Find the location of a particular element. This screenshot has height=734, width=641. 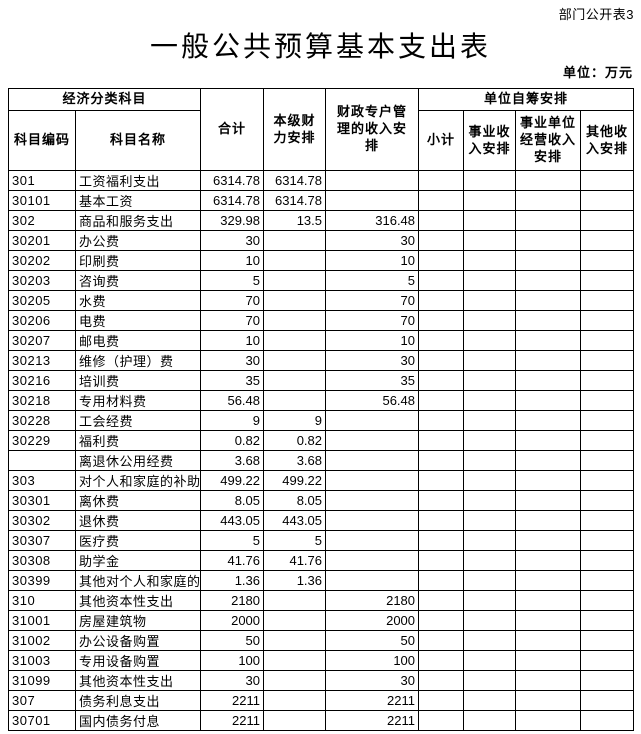

cell-name: 退休费 is located at coordinates (138, 520).